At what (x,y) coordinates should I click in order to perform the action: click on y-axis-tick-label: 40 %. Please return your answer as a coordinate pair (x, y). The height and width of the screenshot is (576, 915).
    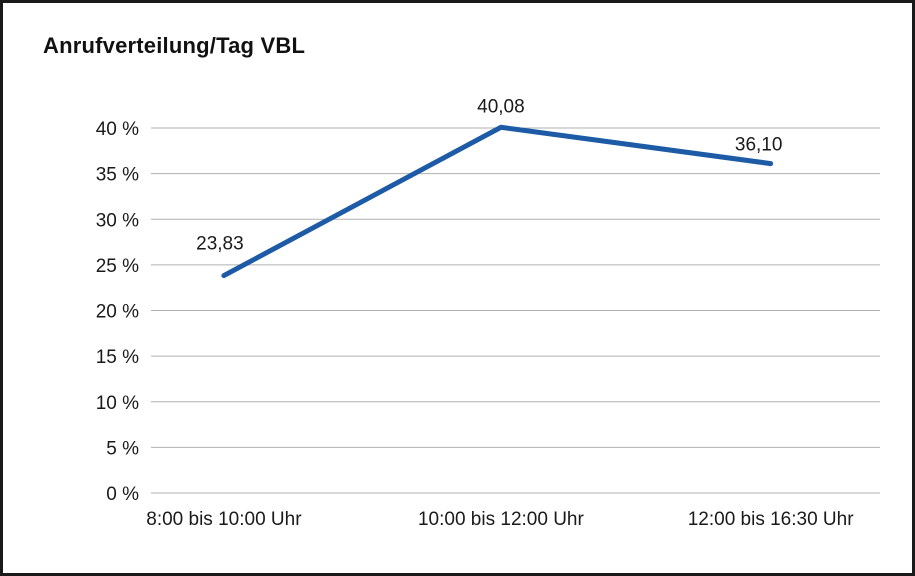
    Looking at the image, I should click on (117, 129).